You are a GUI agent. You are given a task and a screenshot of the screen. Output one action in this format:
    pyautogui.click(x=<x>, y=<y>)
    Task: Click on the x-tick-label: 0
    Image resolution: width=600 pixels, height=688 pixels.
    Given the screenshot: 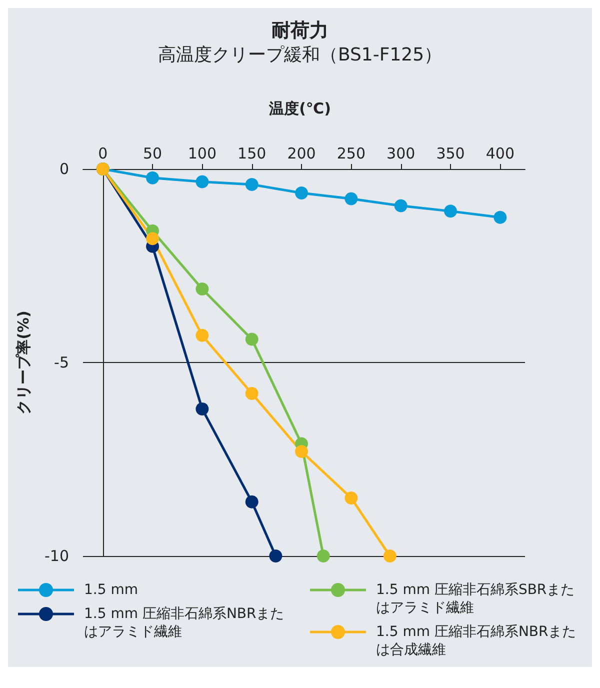 What is the action you would take?
    pyautogui.click(x=103, y=153)
    